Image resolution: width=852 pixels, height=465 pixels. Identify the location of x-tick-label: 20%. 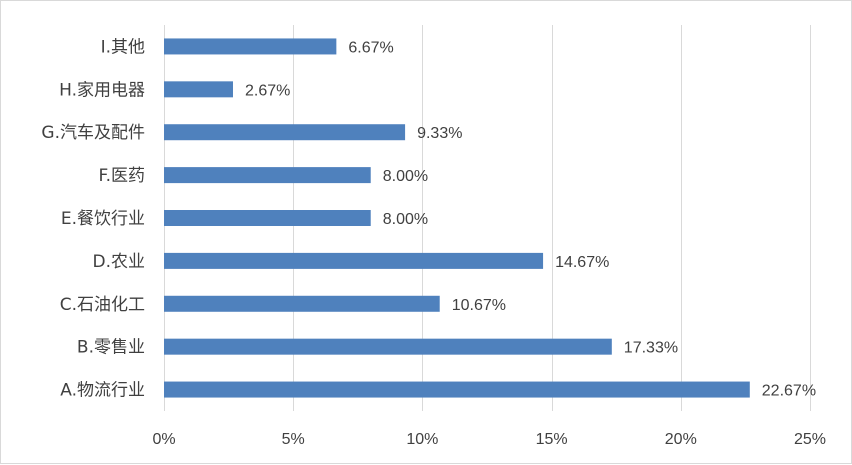
(681, 439).